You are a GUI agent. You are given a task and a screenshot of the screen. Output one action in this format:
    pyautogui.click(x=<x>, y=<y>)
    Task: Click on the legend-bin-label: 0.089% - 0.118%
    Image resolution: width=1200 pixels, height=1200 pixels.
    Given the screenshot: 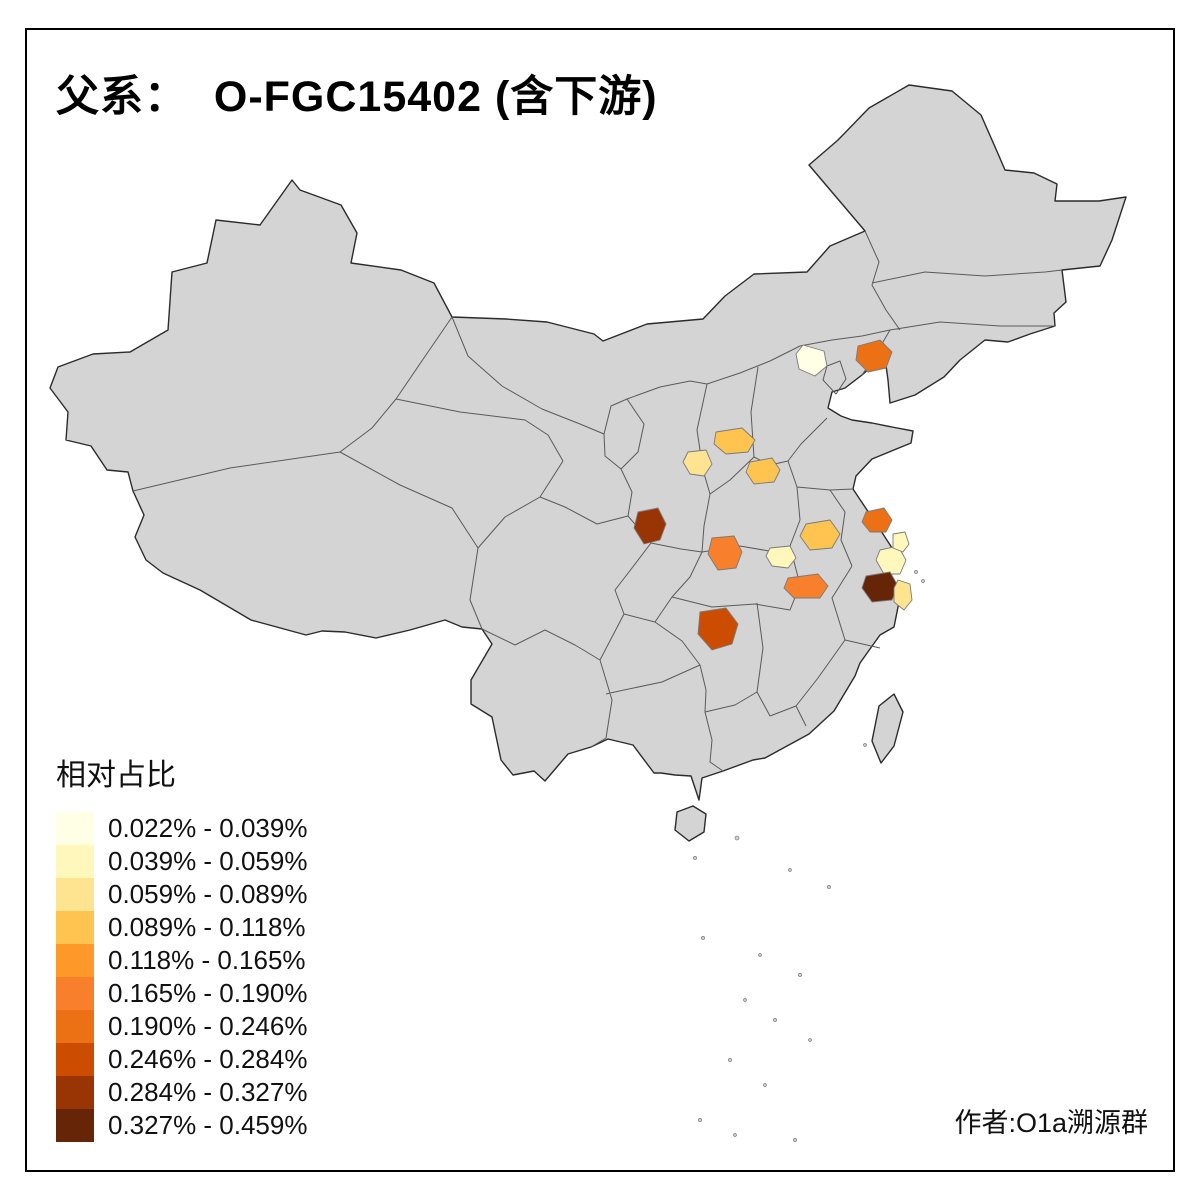 What is the action you would take?
    pyautogui.click(x=207, y=927)
    